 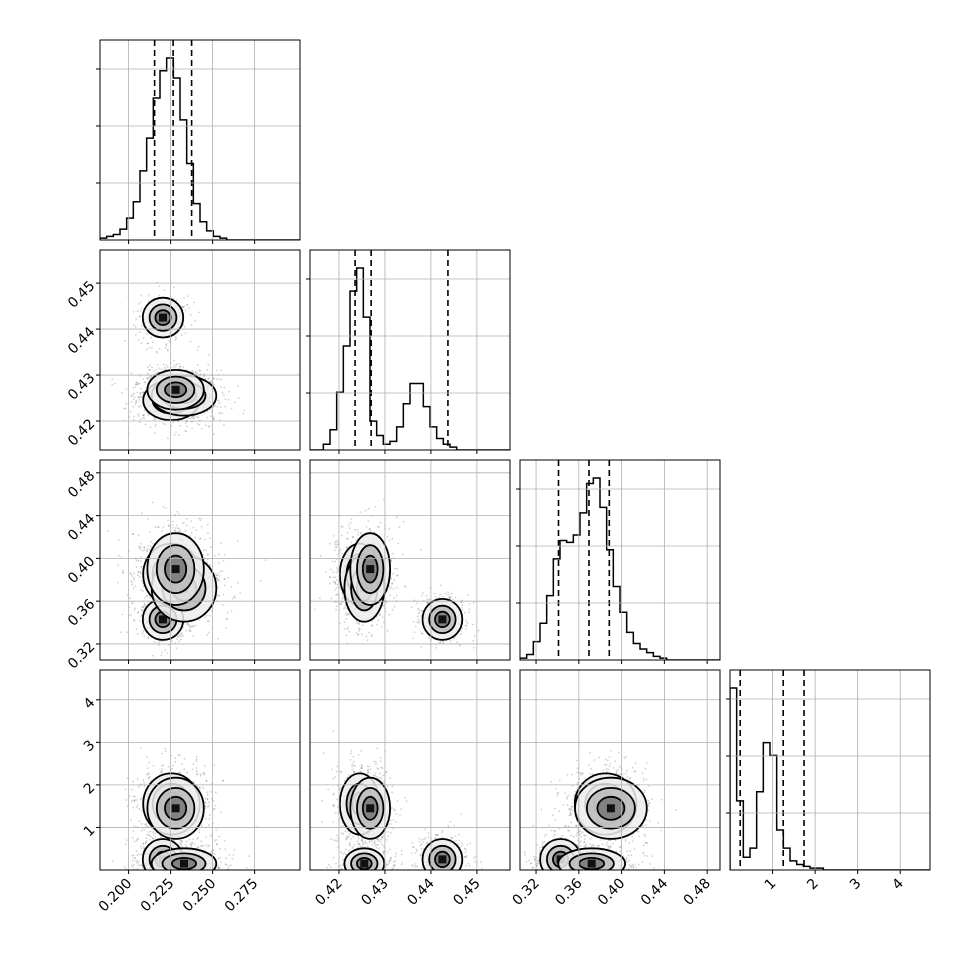 I want to click on y-tick-label: 0.48, so click(x=81, y=484).